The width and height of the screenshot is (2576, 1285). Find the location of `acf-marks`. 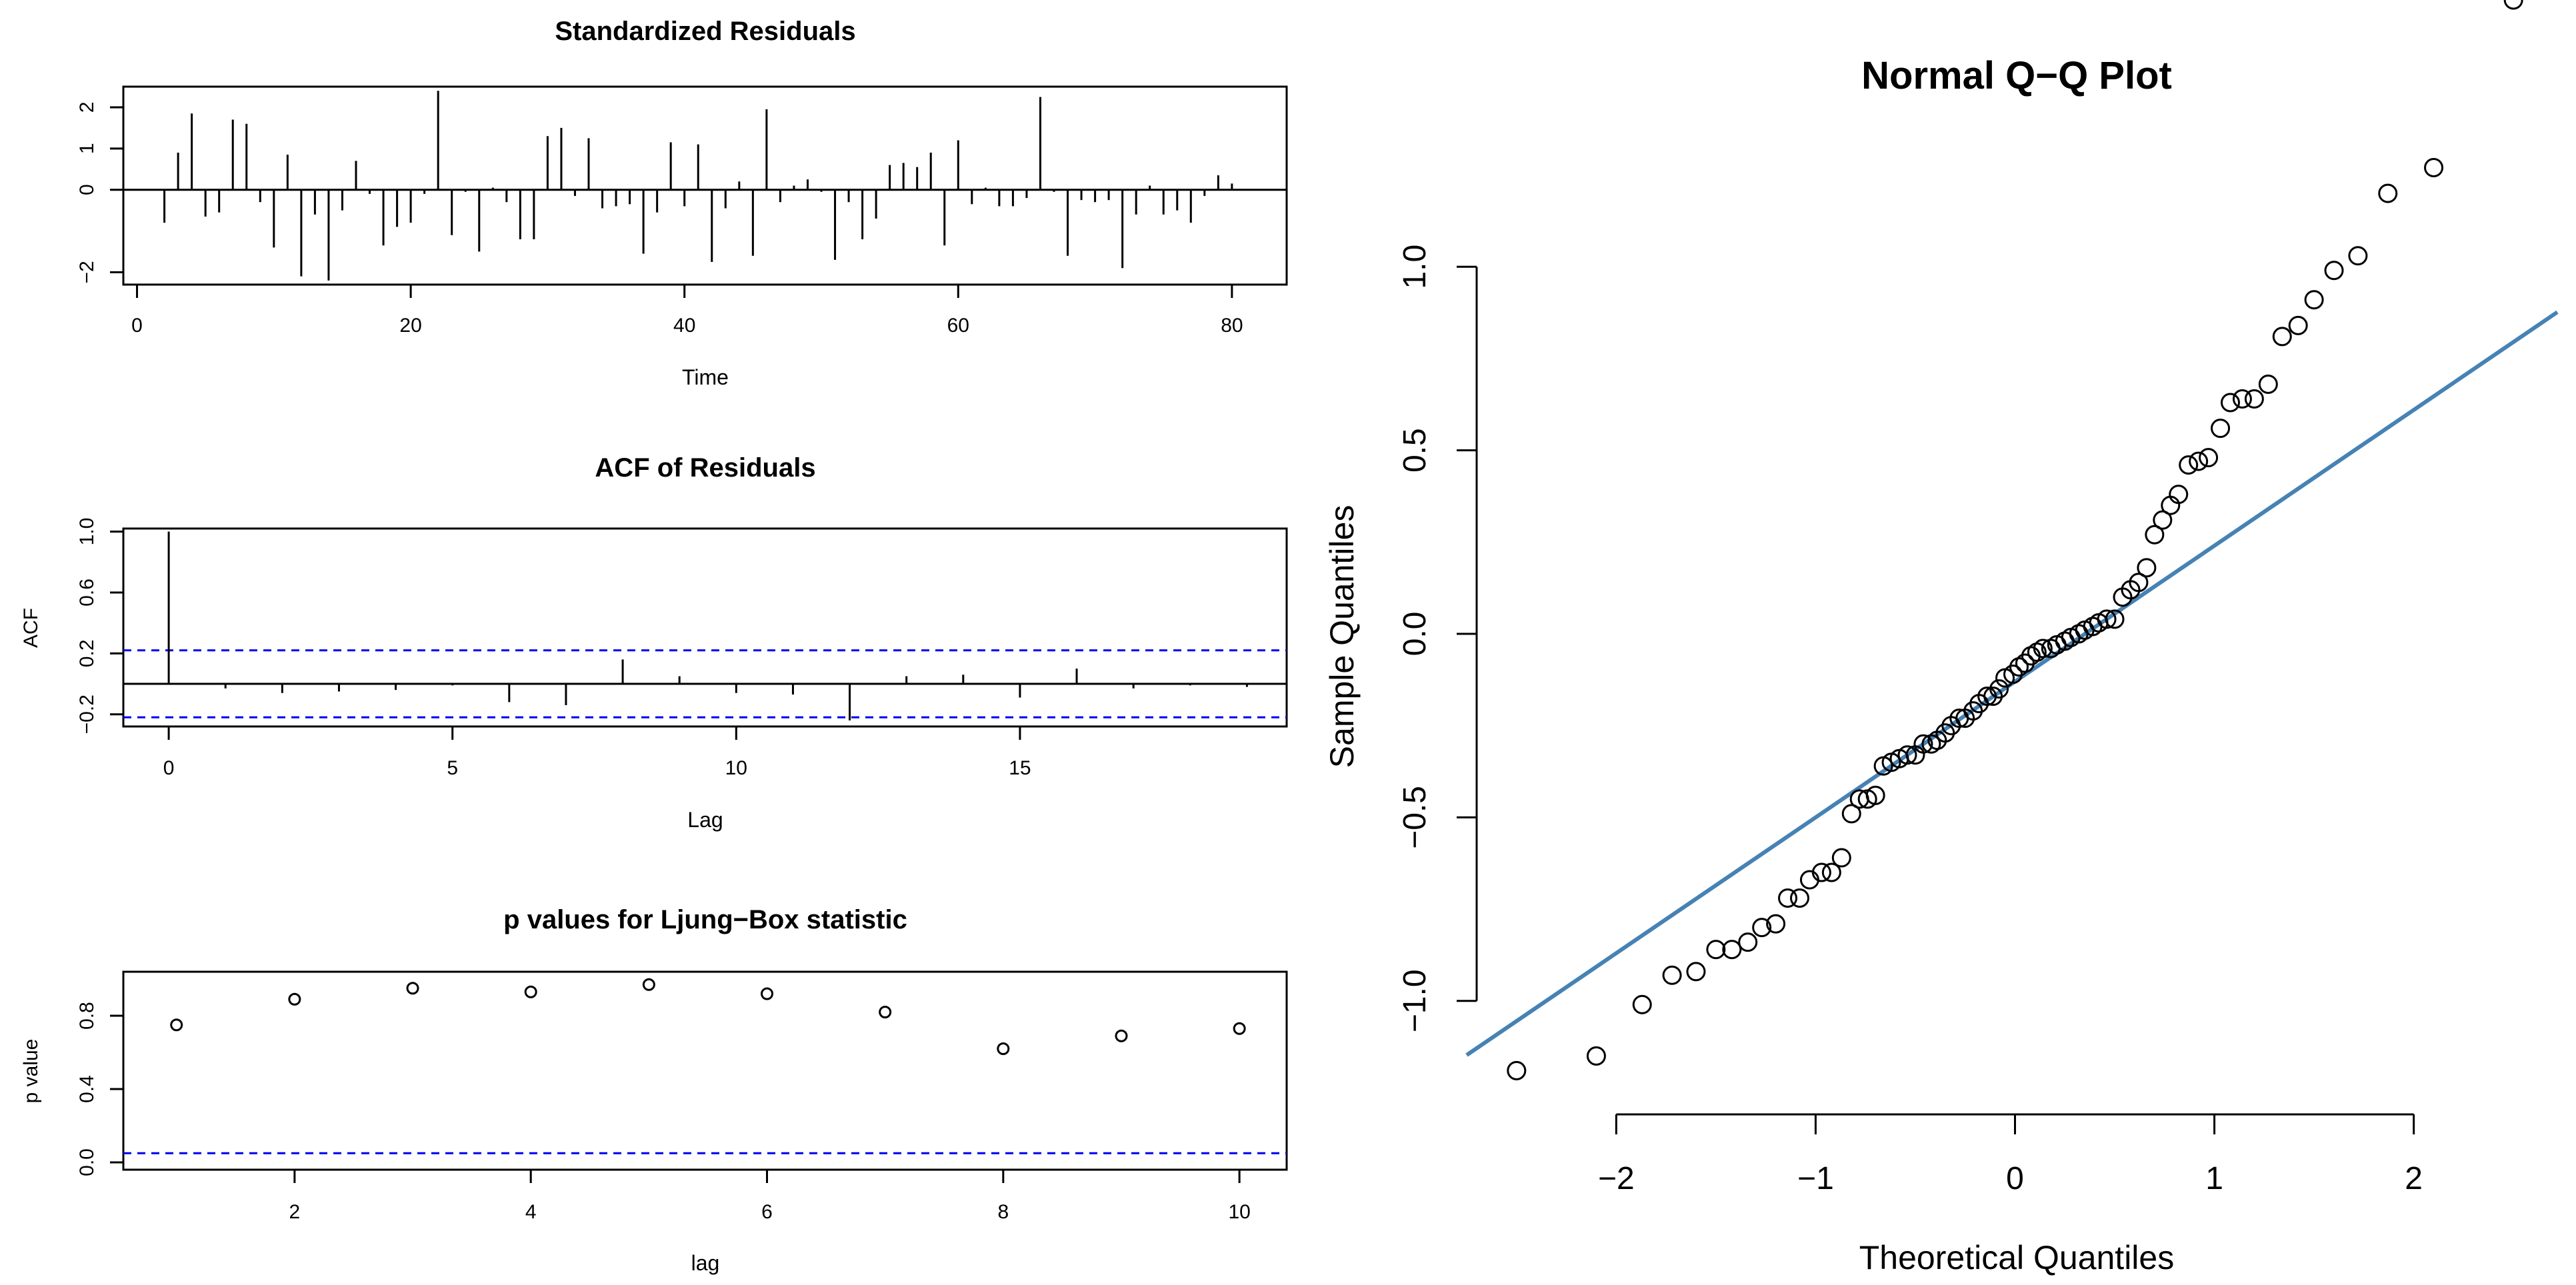

acf-marks is located at coordinates (705, 625).